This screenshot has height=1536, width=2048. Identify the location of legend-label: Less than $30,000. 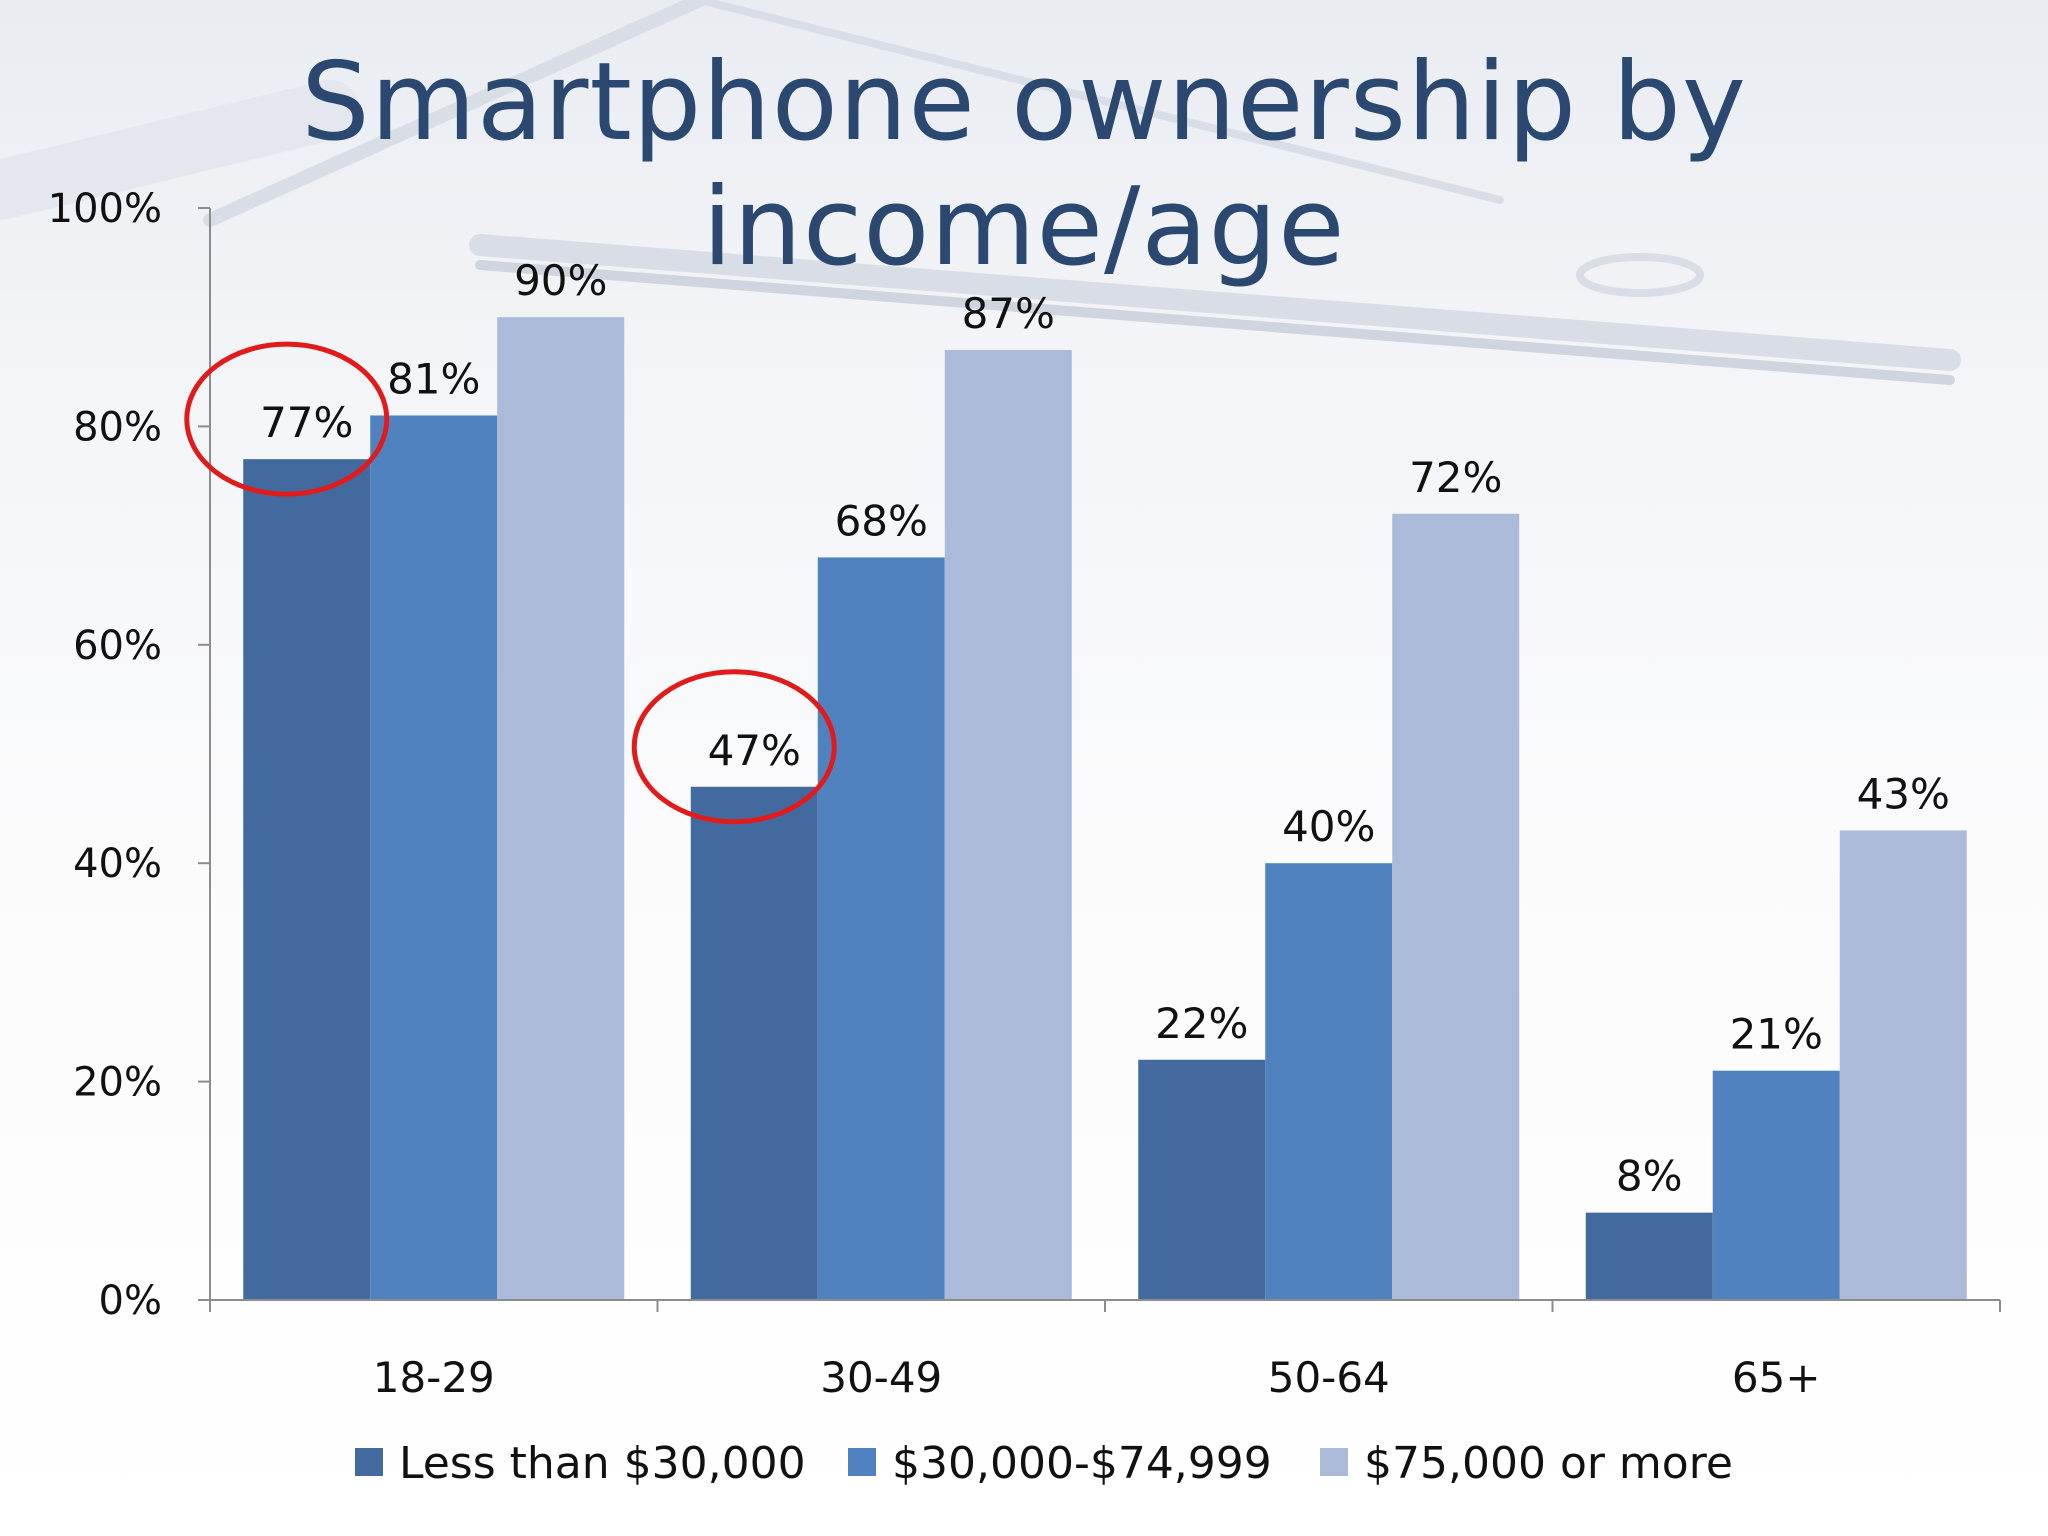
(602, 1463).